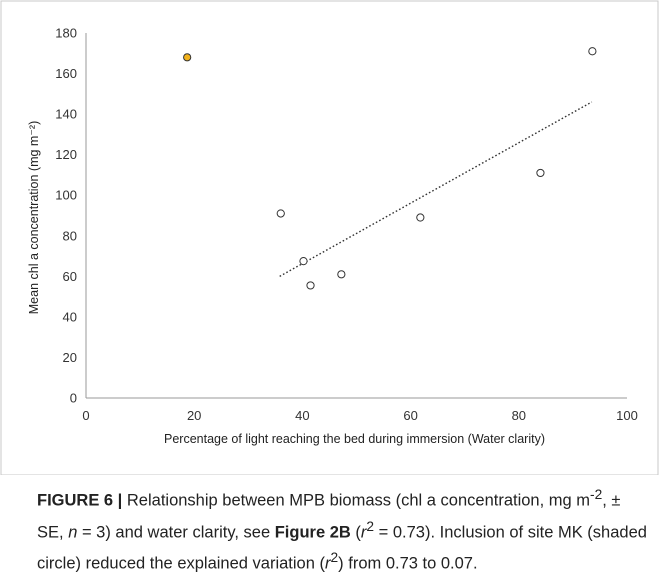 Image resolution: width=659 pixels, height=577 pixels. What do you see at coordinates (359, 415) in the screenshot?
I see `x-tick-labels: 0 20 40 60 80 100` at bounding box center [359, 415].